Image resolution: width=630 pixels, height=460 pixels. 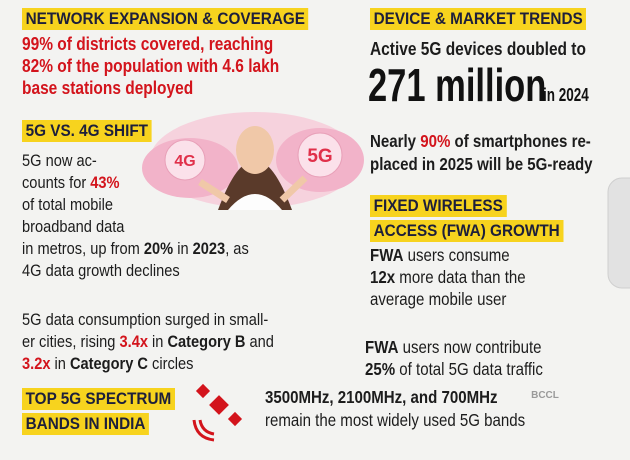 I want to click on text-line: base stations deployed, so click(x=107, y=88).